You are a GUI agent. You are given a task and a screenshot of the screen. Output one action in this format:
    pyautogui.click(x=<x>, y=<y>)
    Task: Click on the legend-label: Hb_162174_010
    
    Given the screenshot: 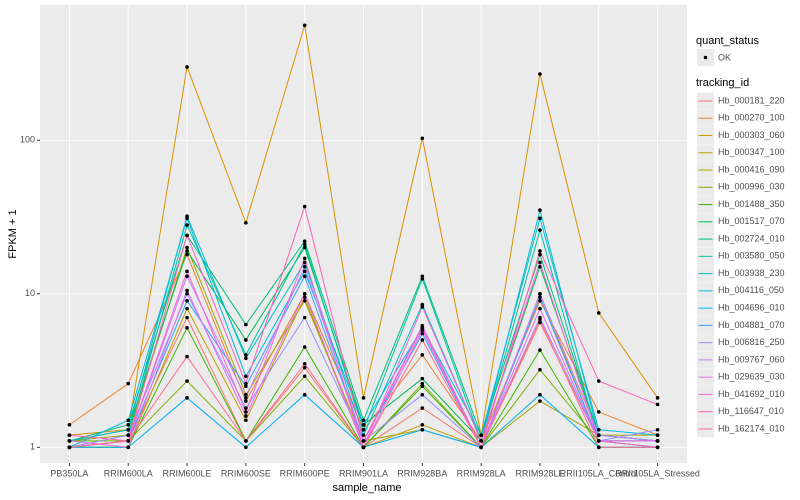 What is the action you would take?
    pyautogui.click(x=751, y=428)
    